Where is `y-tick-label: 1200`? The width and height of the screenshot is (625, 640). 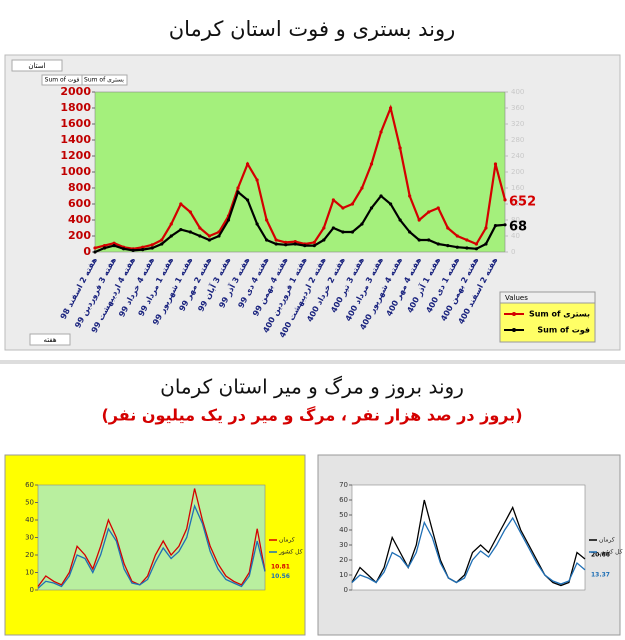
y-tick-label: 1200 is located at coordinates (75, 155).